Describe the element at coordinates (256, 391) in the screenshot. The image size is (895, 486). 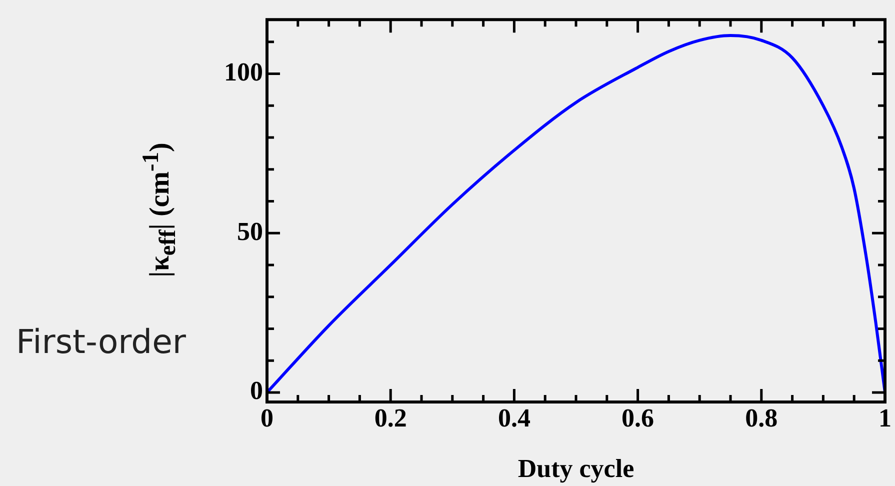
I see `y-tick-label: 0` at that location.